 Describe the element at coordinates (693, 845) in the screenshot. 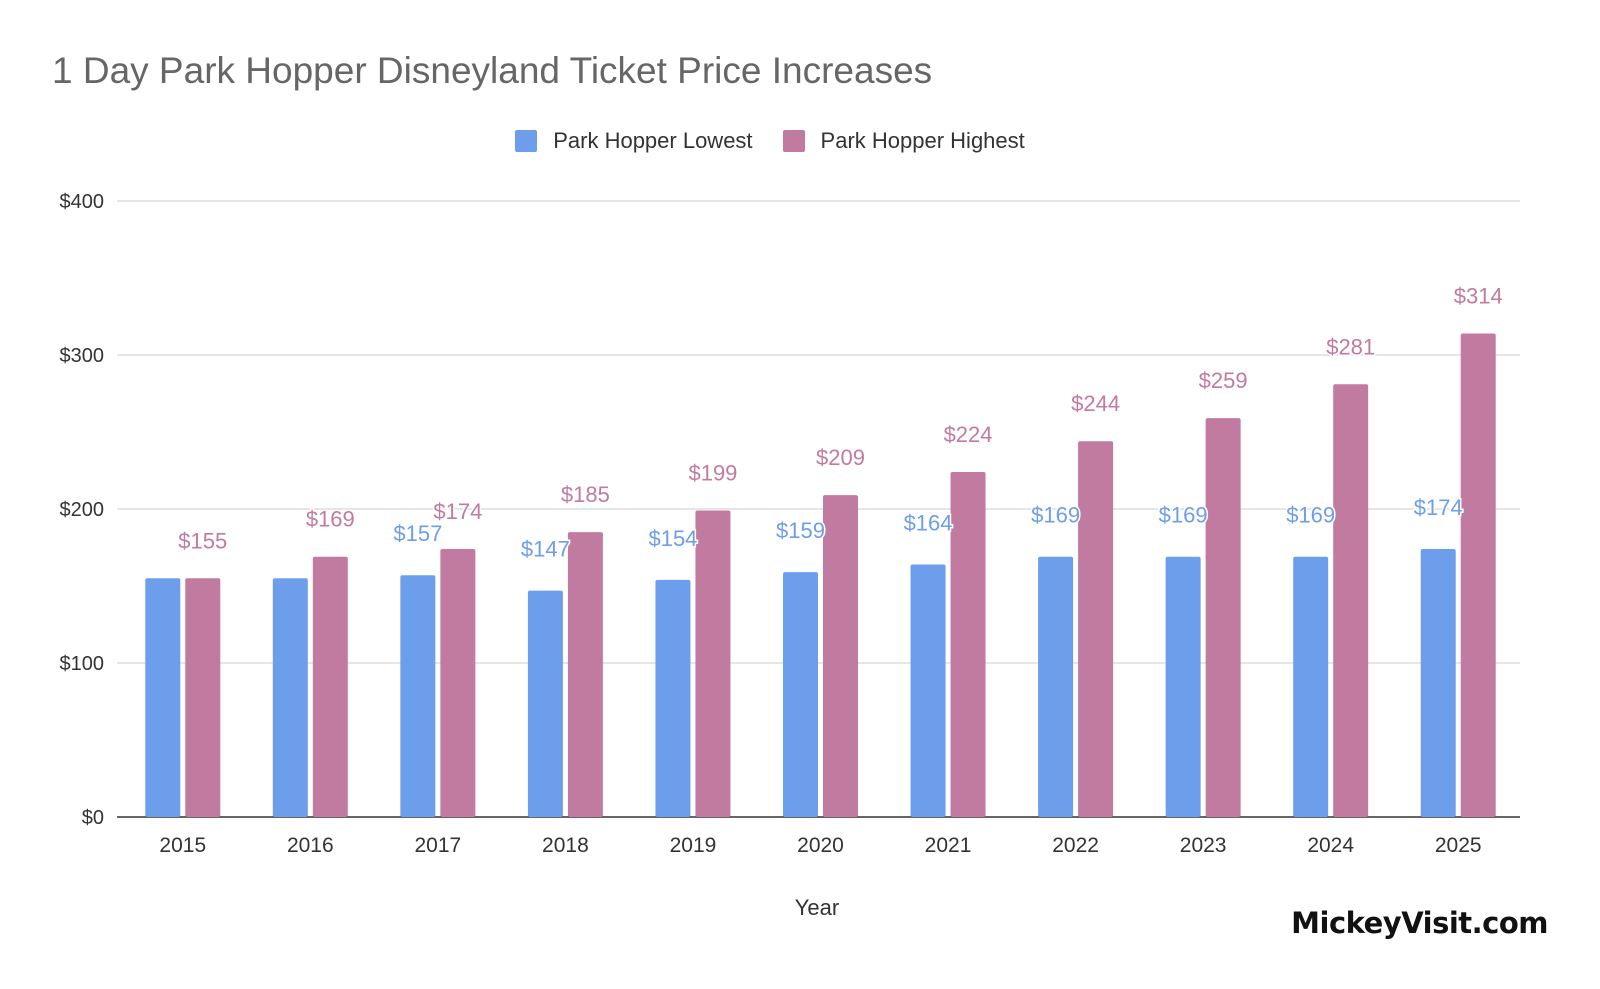

I see `x-tick-label: 2019` at that location.